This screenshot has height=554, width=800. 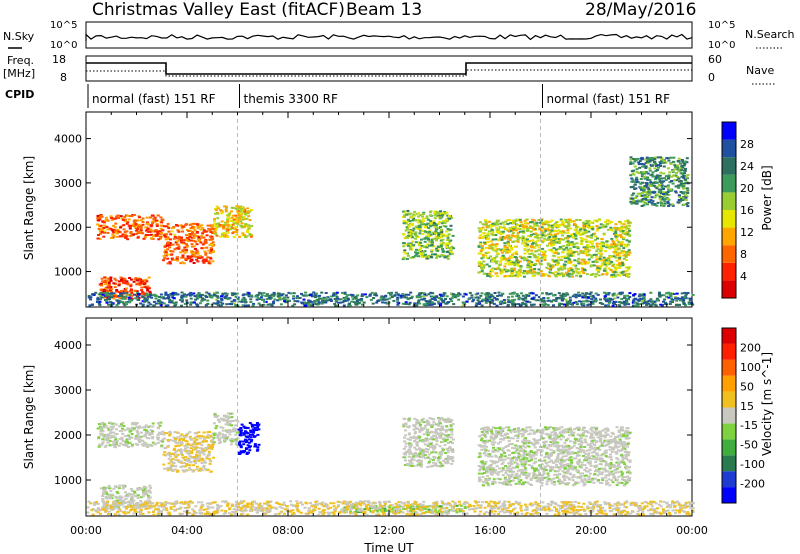 I want to click on nave-tick-bottom: 0, so click(x=711, y=77).